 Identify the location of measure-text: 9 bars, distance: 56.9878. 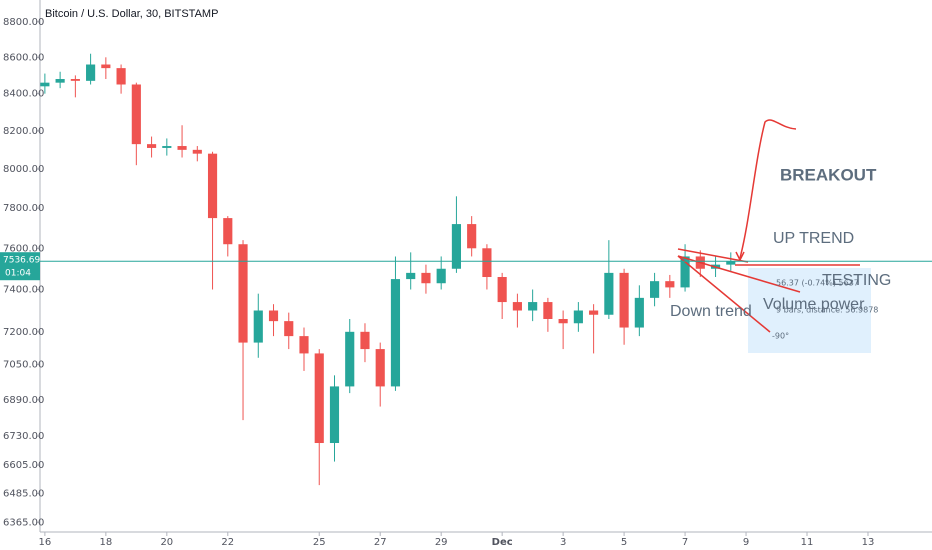
(827, 310).